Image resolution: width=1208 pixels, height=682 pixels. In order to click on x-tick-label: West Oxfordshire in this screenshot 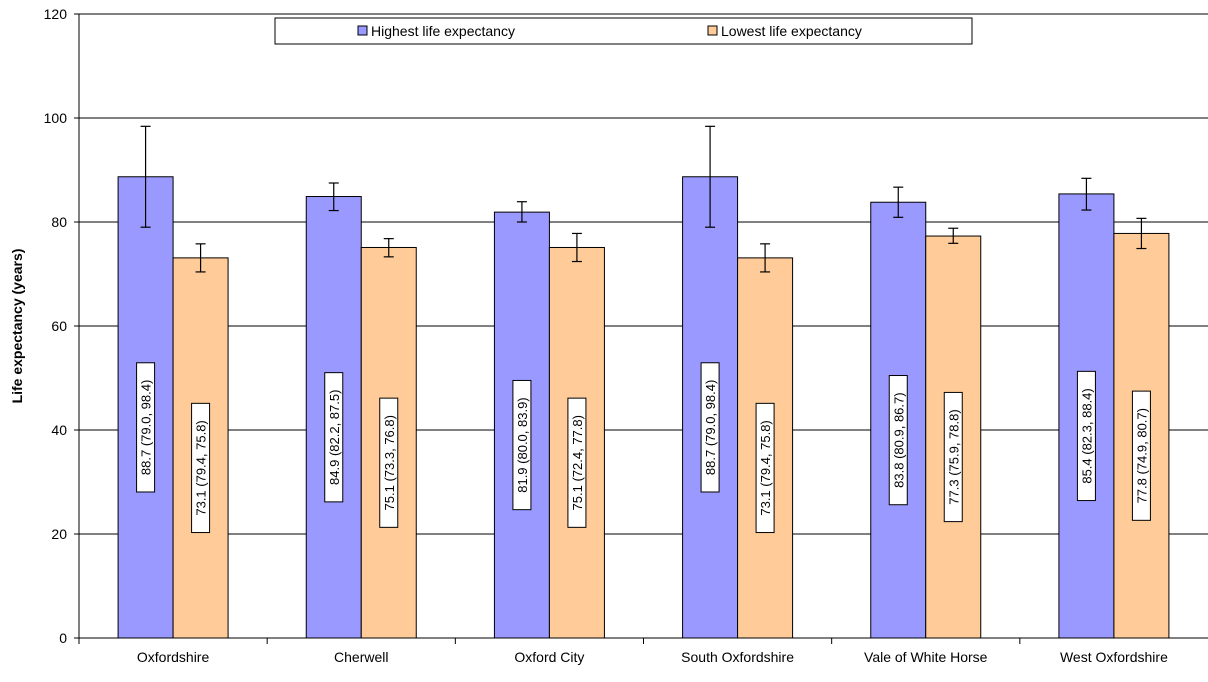, I will do `click(1114, 657)`.